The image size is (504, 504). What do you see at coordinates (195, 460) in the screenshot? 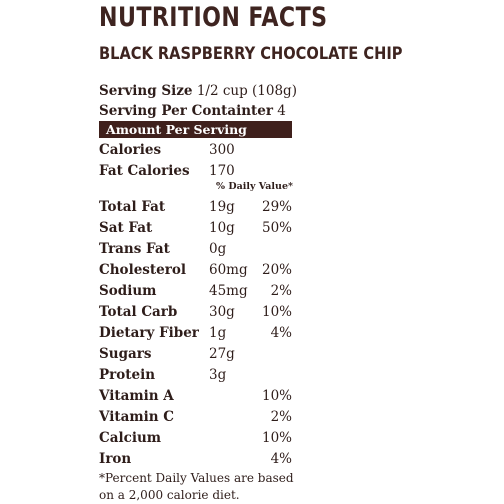
I see `nutrient-row: Iron 4%` at bounding box center [195, 460].